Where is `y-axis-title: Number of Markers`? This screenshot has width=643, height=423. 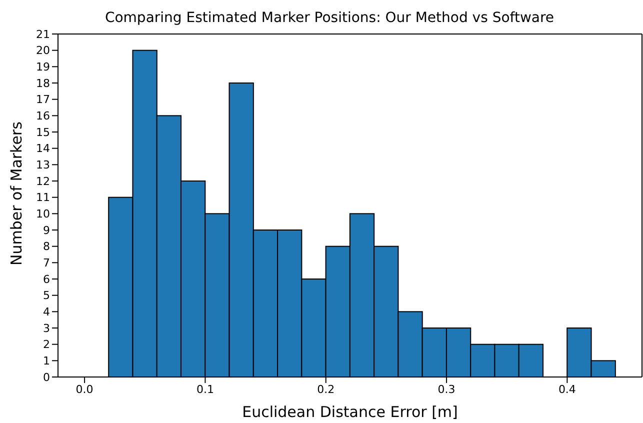 y-axis-title: Number of Markers is located at coordinates (16, 193).